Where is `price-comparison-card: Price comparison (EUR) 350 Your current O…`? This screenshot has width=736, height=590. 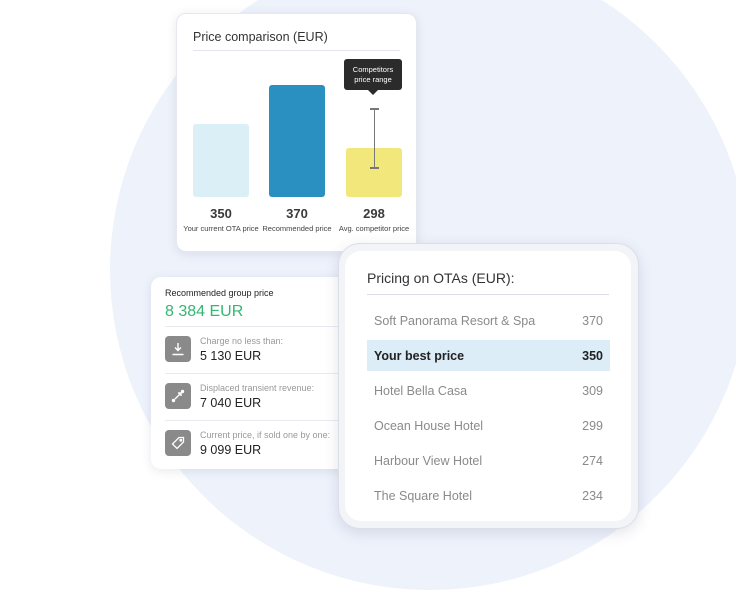 price-comparison-card: Price comparison (EUR) 350 Your current O… is located at coordinates (296, 132).